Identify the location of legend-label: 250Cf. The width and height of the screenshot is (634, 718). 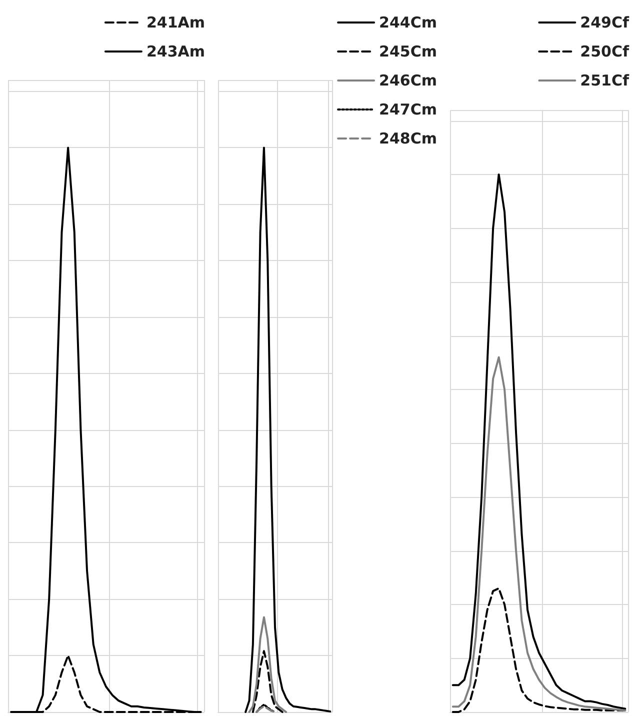
(605, 51).